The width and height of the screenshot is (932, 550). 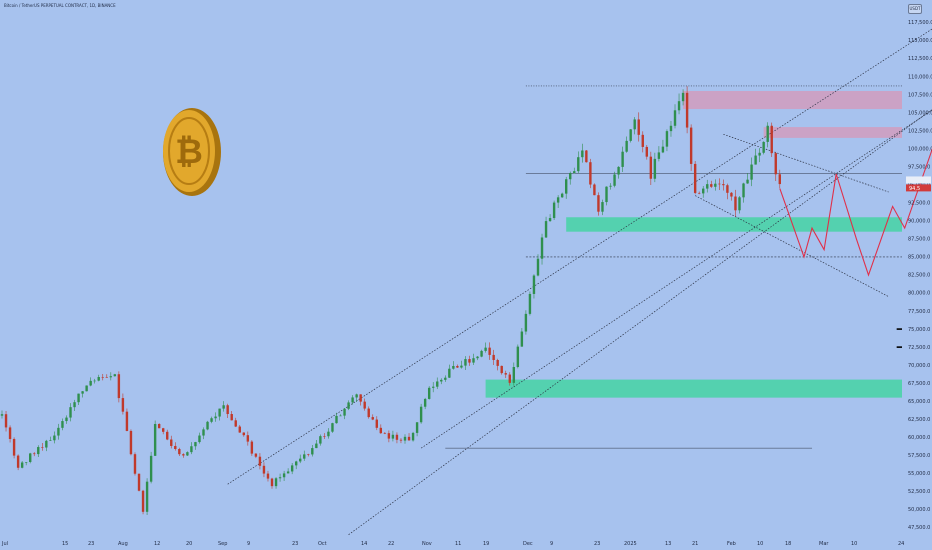 I want to click on time-tick-label: 24, so click(x=901, y=544).